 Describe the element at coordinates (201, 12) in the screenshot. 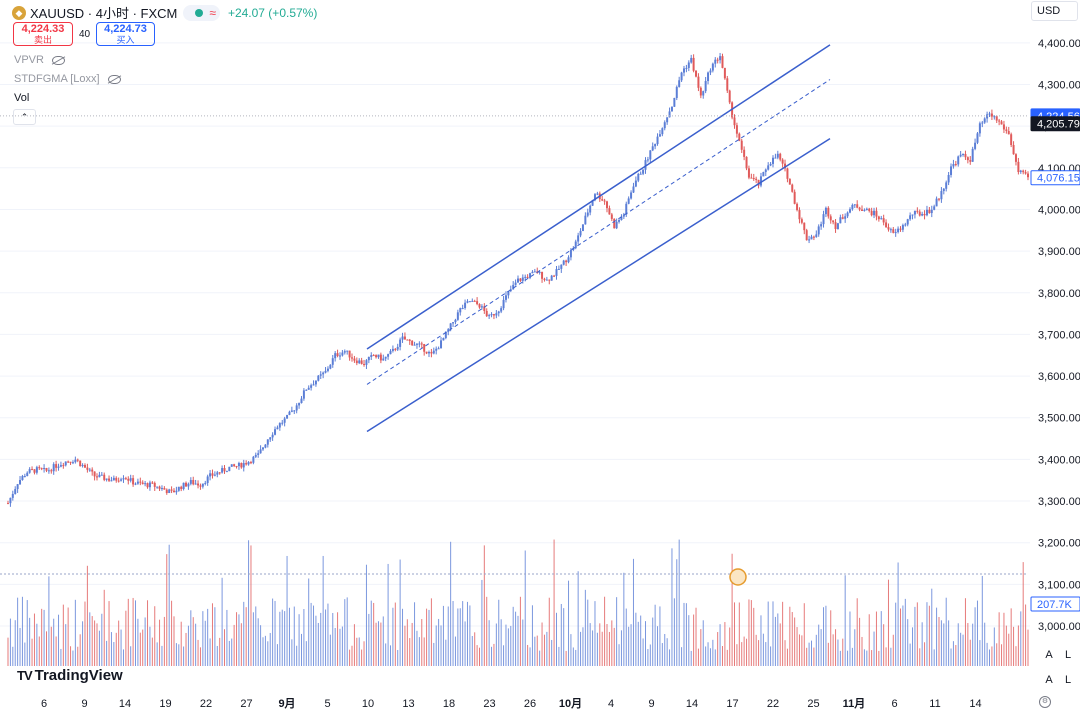

I see `market-status: ≈` at that location.